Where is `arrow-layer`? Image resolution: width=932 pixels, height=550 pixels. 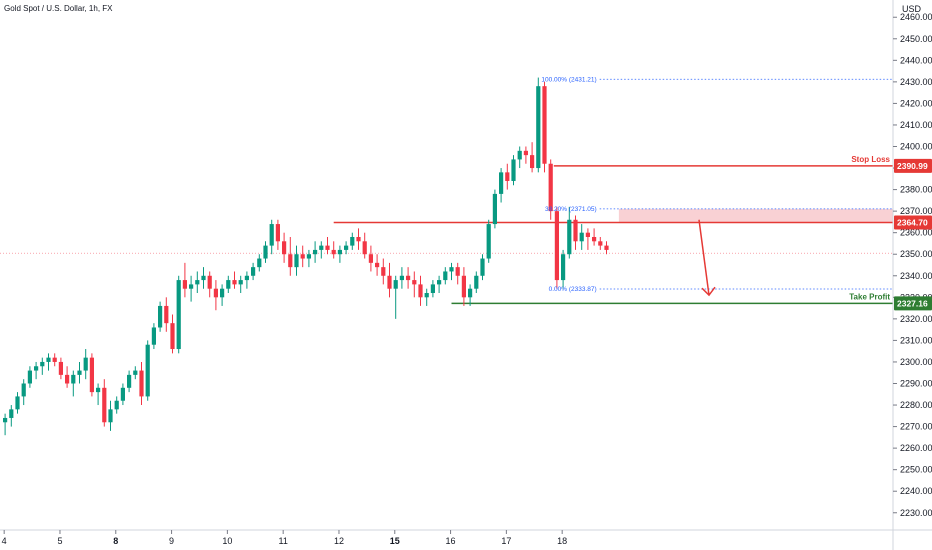
arrow-layer is located at coordinates (707, 258).